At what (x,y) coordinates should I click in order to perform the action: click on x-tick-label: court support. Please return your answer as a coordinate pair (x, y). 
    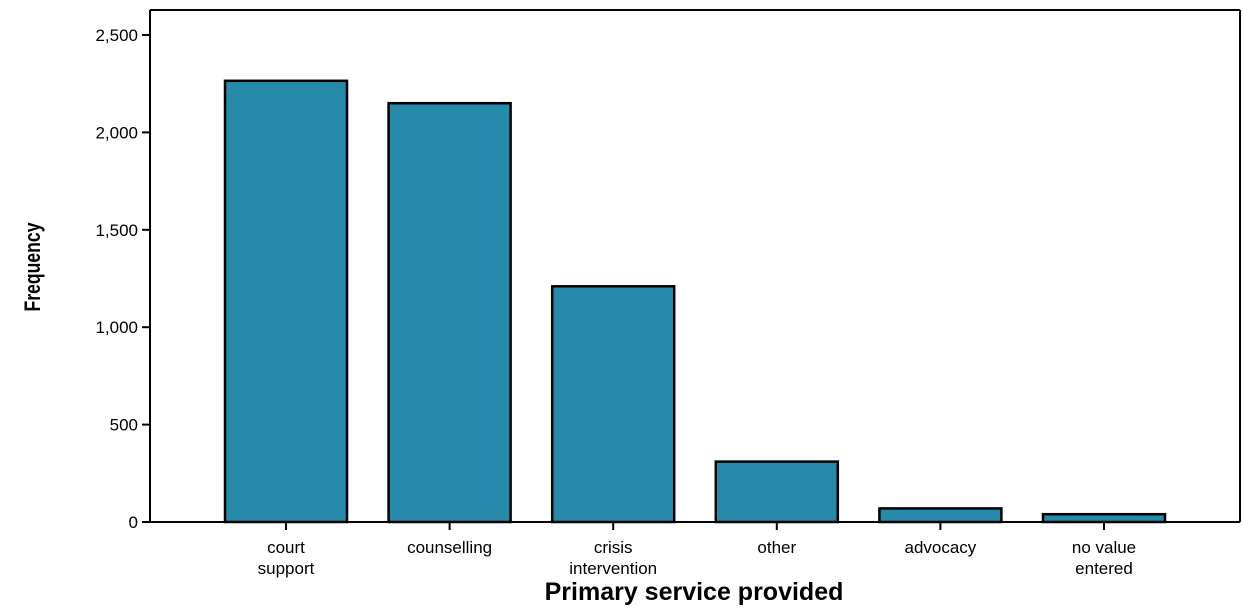
    Looking at the image, I should click on (286, 558).